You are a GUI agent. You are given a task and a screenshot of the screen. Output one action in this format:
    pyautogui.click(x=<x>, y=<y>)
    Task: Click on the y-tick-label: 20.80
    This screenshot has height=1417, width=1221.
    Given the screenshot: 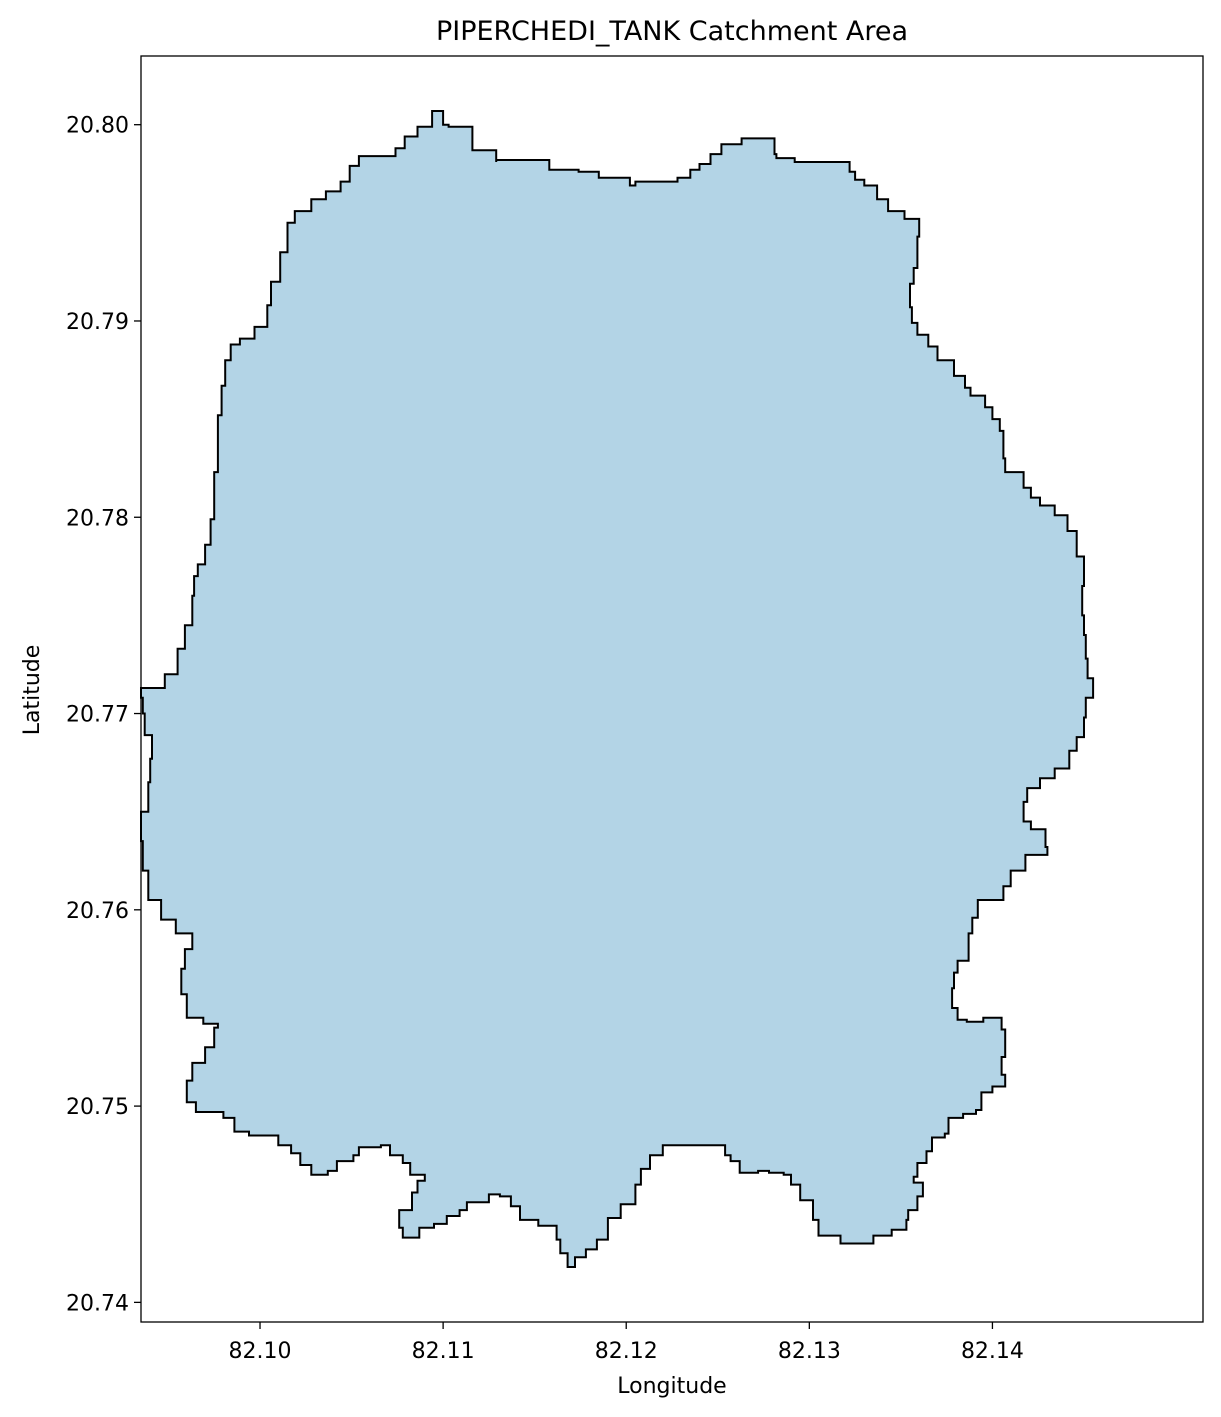 What is the action you would take?
    pyautogui.click(x=97, y=126)
    